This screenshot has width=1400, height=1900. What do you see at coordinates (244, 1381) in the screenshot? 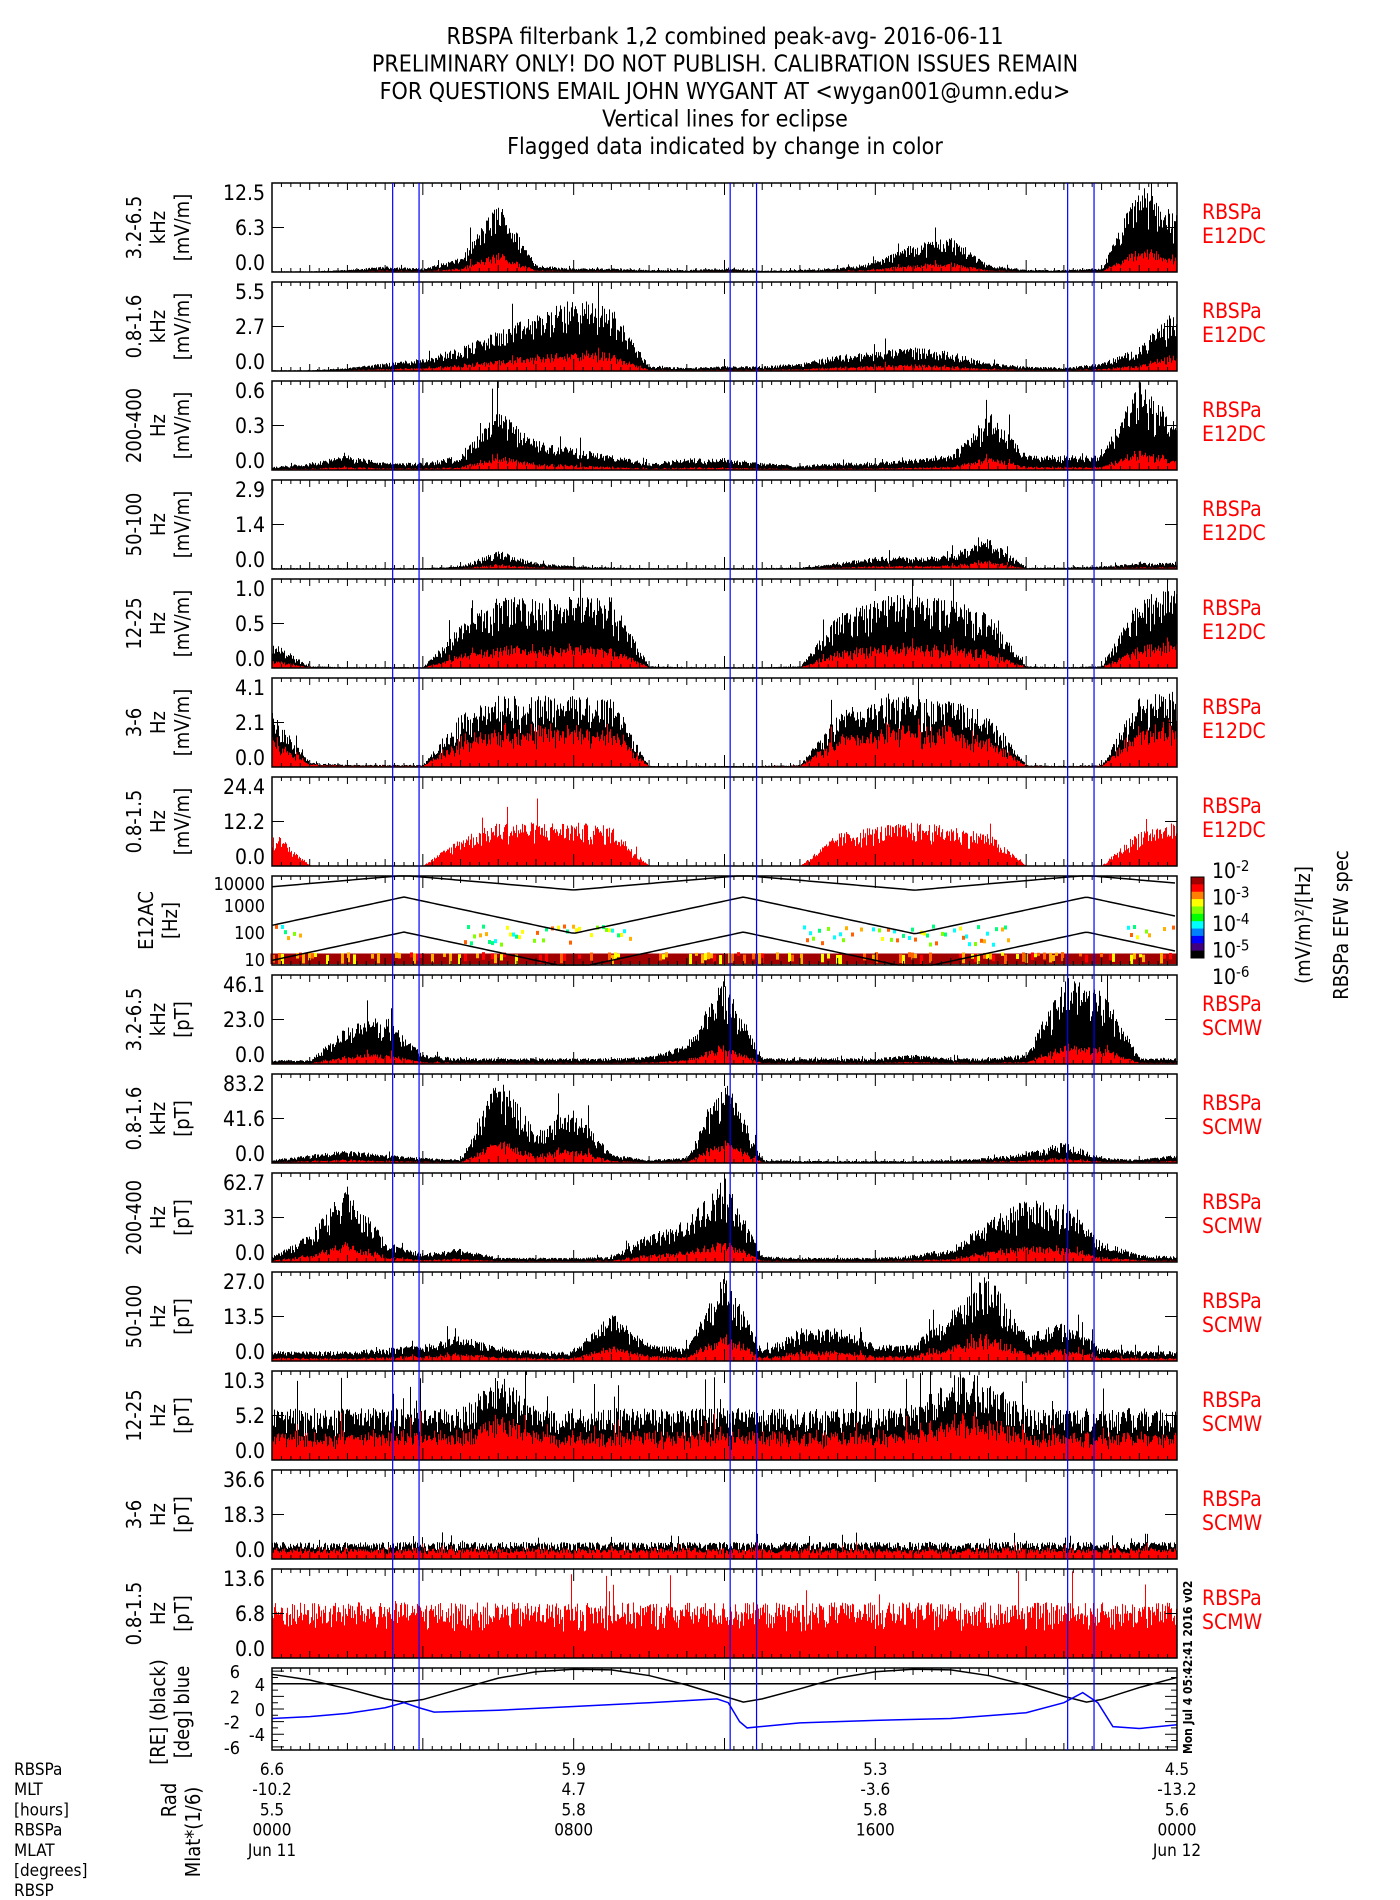
I see `y-tick-label: 10.3` at bounding box center [244, 1381].